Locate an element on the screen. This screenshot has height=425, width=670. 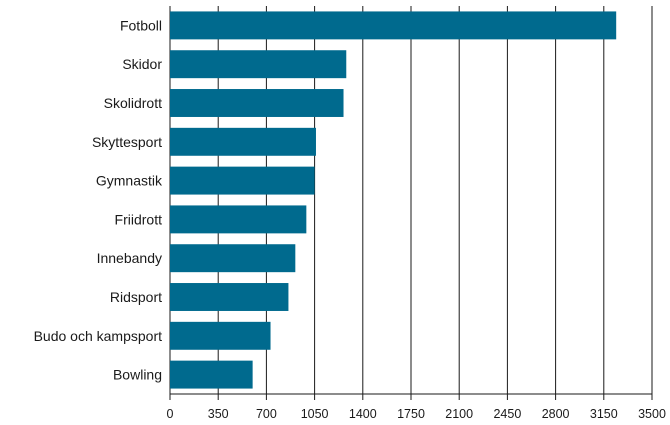
x-tick-label: 1400 is located at coordinates (363, 414).